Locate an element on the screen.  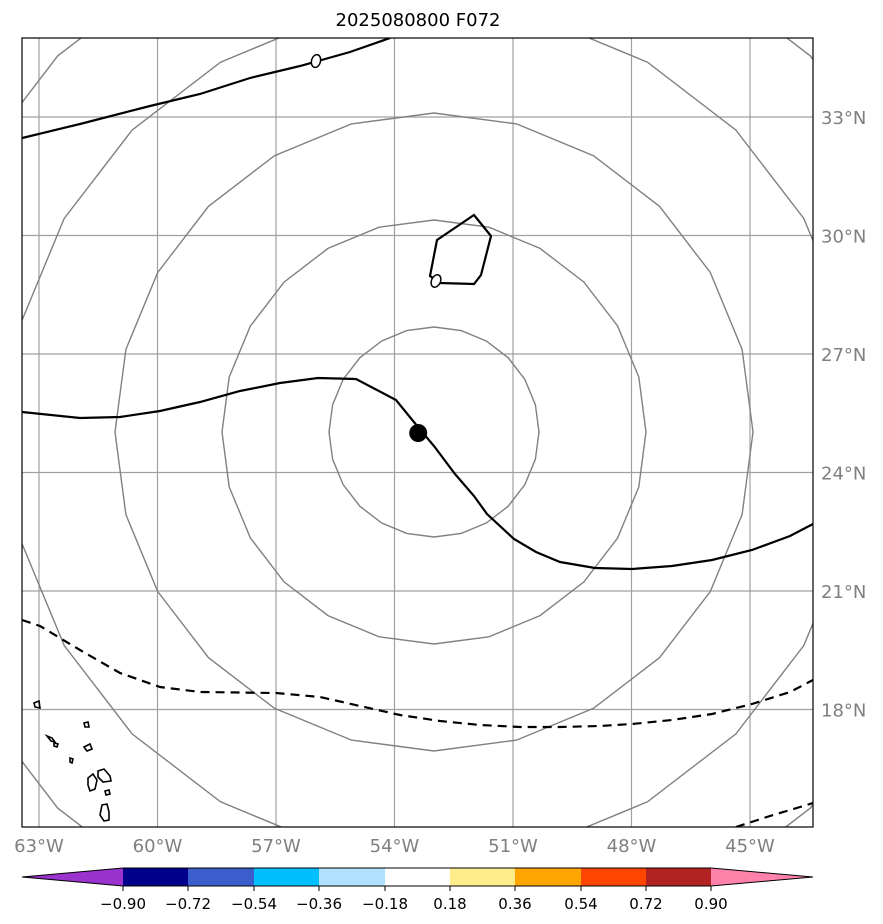
island-coastlines is located at coordinates (72, 760).